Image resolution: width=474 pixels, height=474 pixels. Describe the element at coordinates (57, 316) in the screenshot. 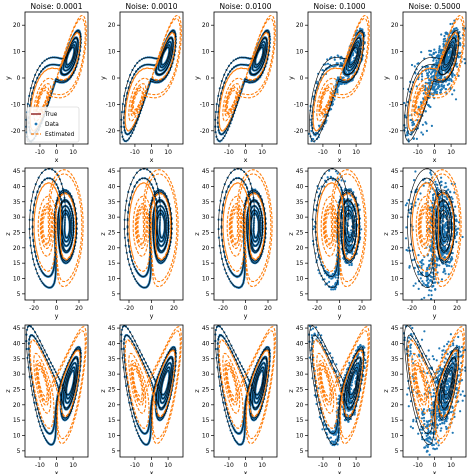

I see `x-axis-label: y` at that location.